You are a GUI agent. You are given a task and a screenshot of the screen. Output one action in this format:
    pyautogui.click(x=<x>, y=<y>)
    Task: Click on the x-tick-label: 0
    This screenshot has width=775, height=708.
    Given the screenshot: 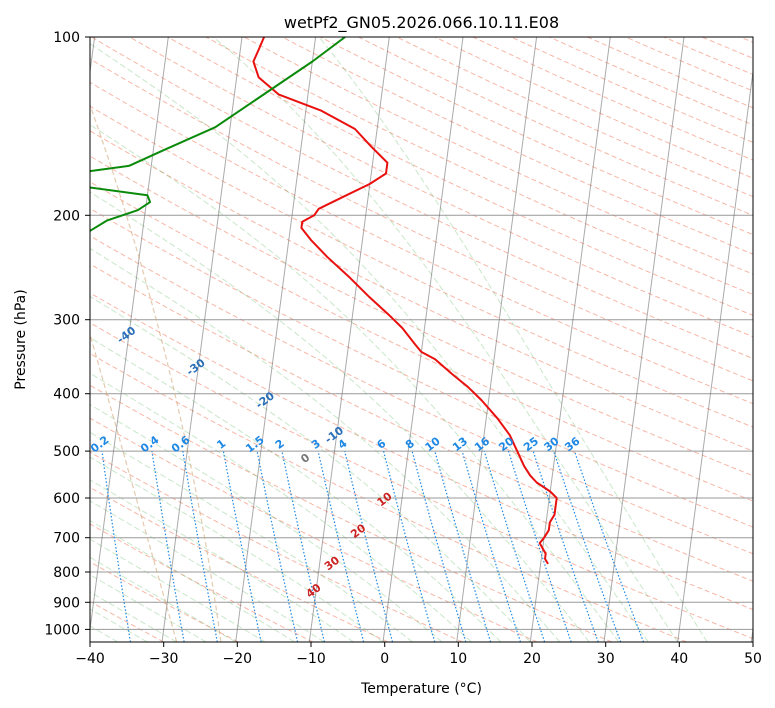 What is the action you would take?
    pyautogui.click(x=384, y=659)
    